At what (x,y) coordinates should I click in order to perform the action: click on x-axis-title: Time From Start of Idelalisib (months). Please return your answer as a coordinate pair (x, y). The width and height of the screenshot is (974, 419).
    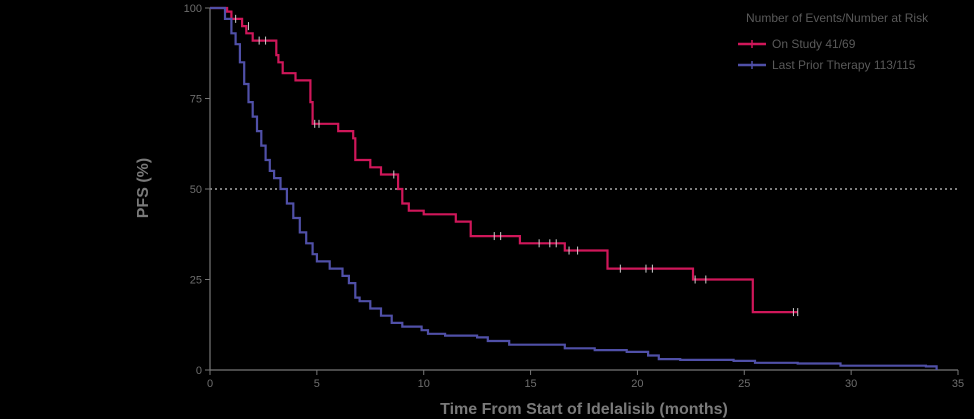
    Looking at the image, I should click on (584, 409).